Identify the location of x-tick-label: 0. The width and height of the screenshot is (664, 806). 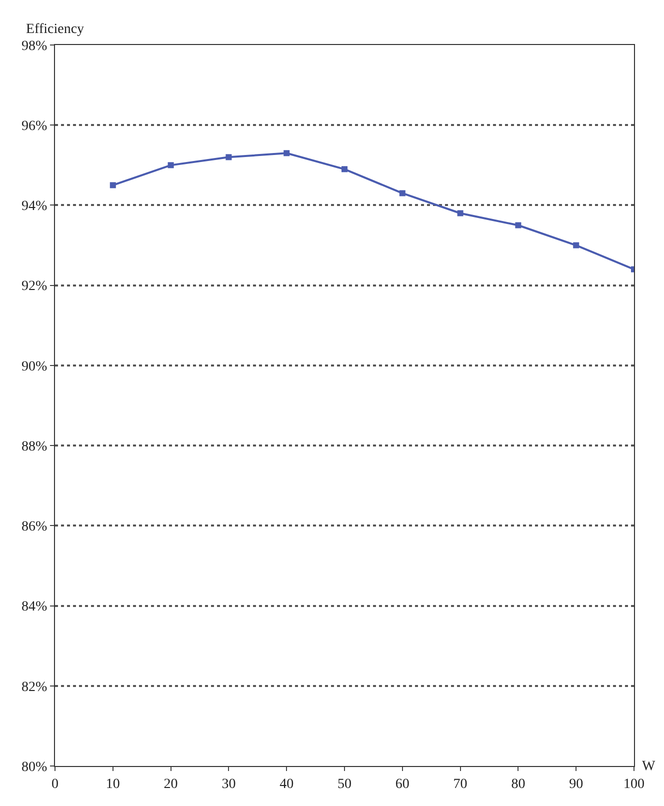
(55, 784).